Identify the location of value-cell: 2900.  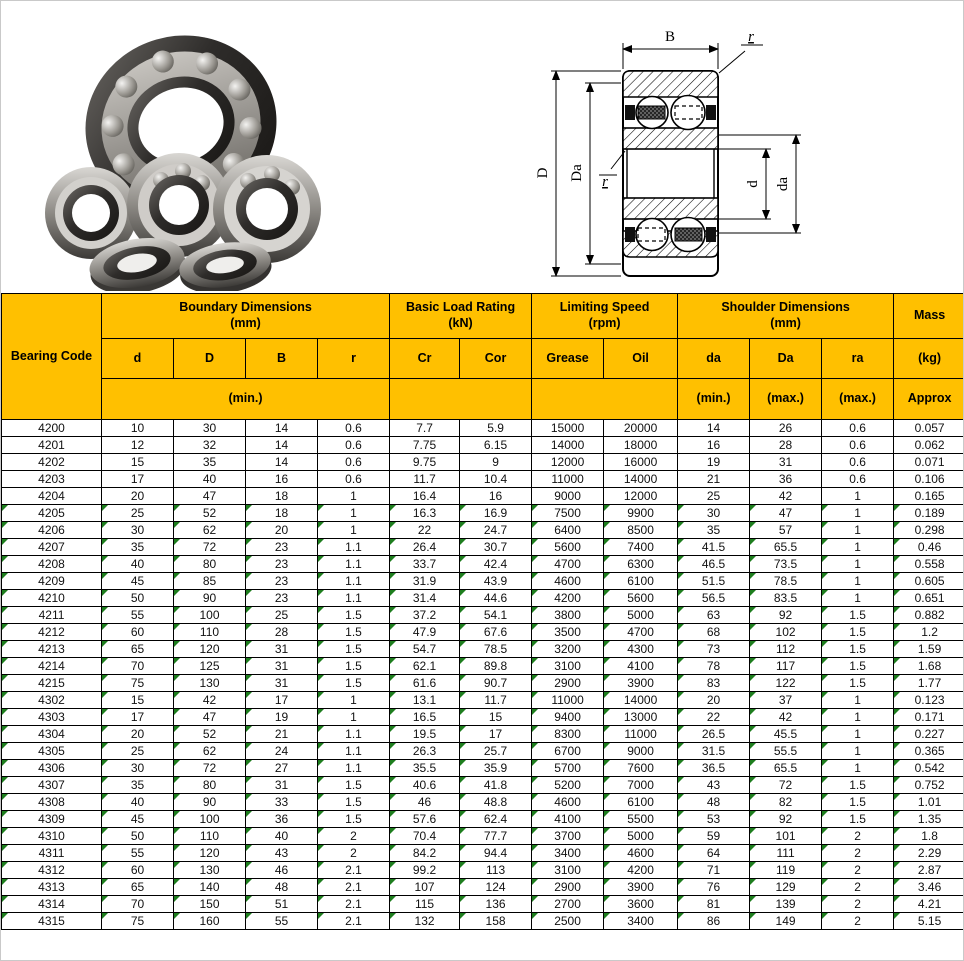
(568, 887).